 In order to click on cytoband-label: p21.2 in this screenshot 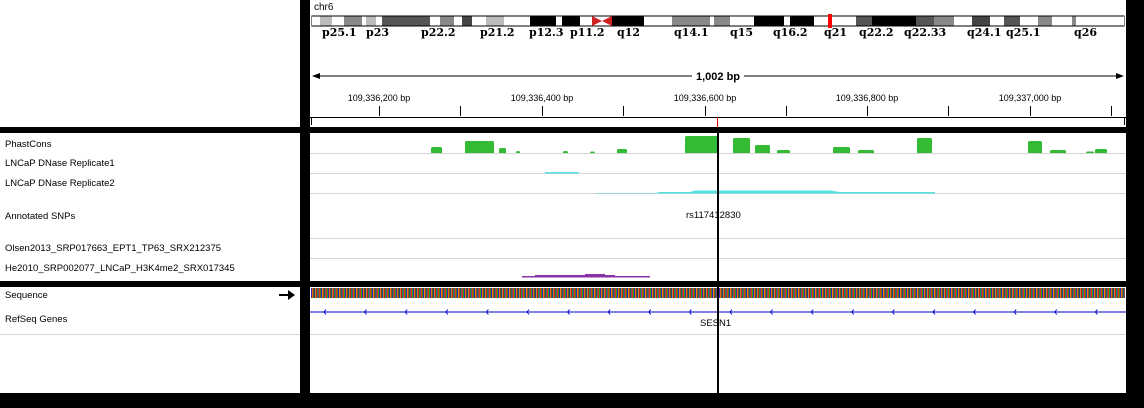, I will do `click(497, 32)`.